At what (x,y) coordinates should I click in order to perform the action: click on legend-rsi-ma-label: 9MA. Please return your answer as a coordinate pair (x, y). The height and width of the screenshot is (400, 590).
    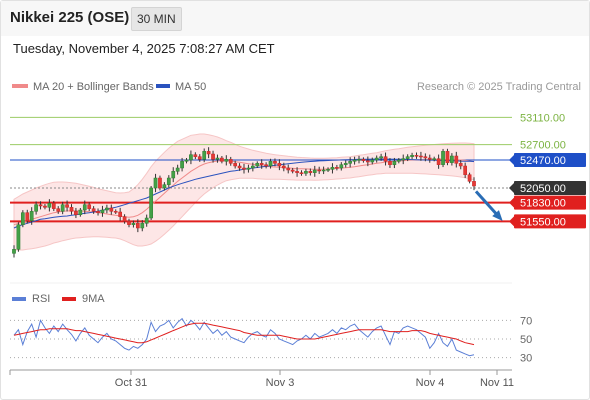
    Looking at the image, I should click on (93, 299).